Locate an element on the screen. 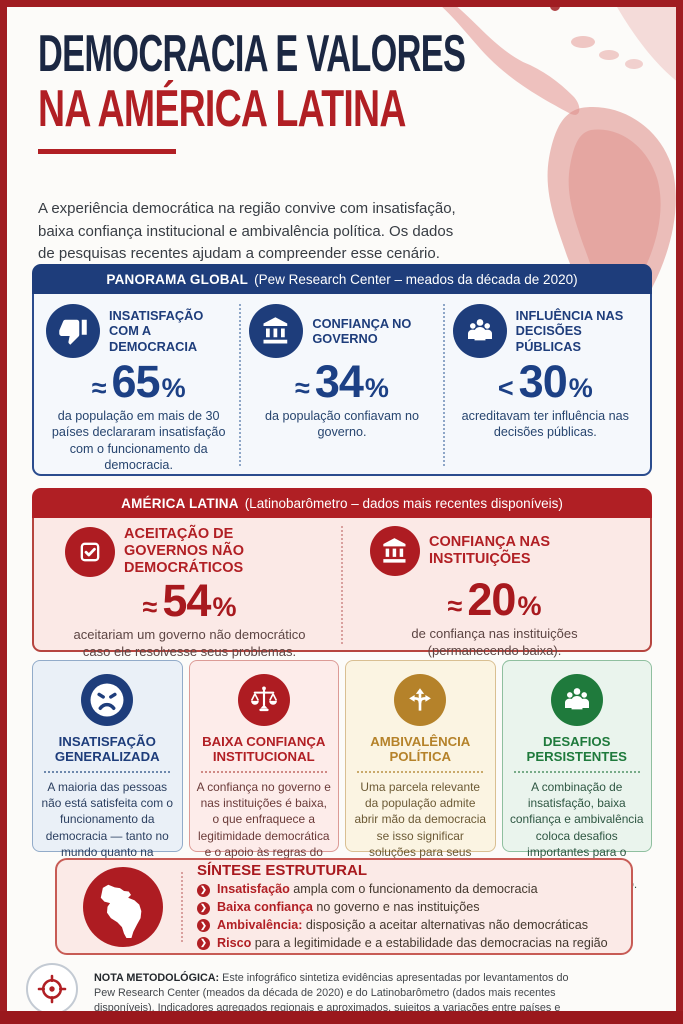 This screenshot has width=683, height=1024. stat-number: 54 is located at coordinates (186, 601).